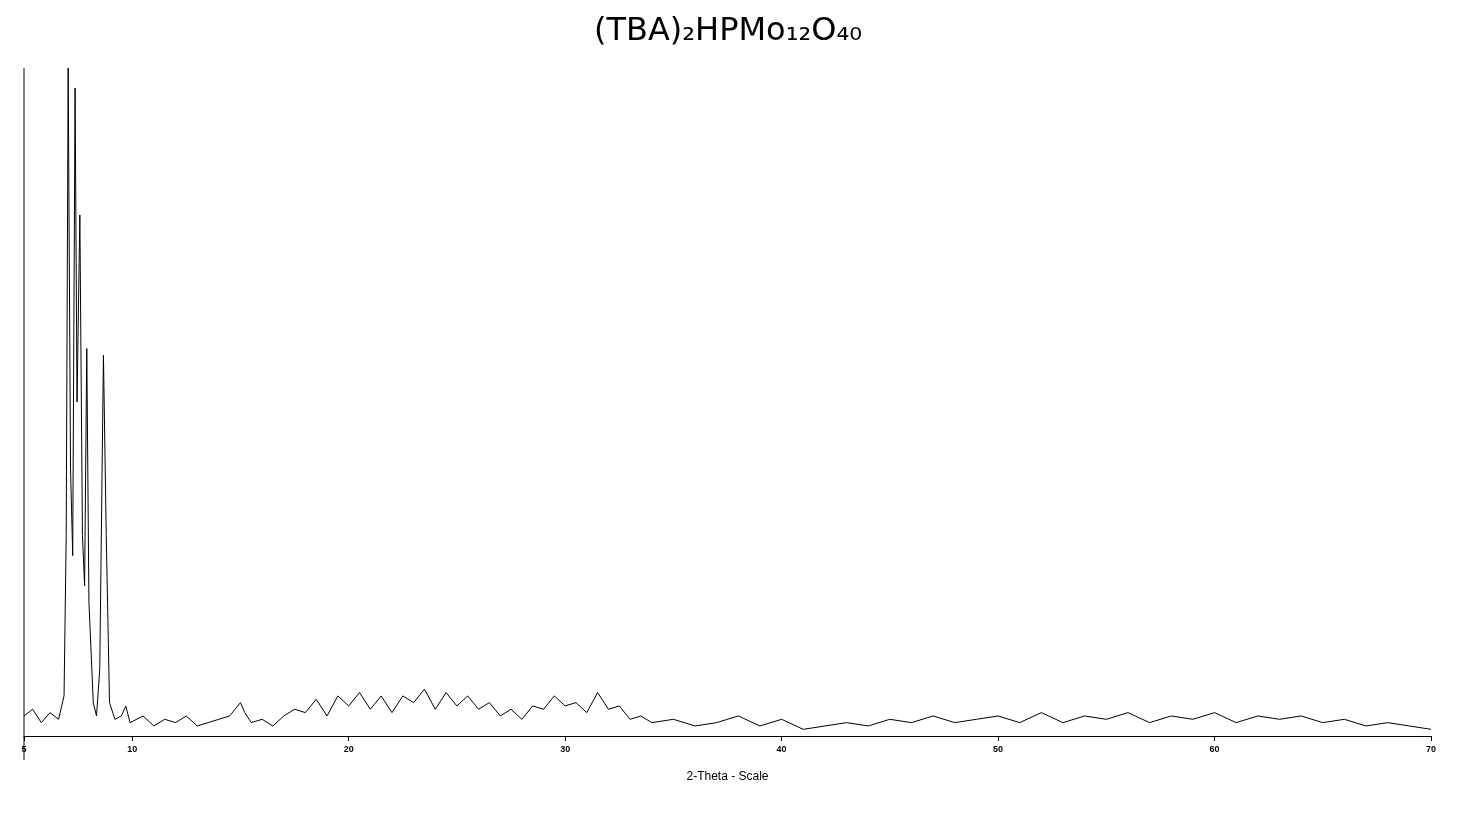 The image size is (1467, 814). I want to click on x-tick-label: 70, so click(1431, 748).